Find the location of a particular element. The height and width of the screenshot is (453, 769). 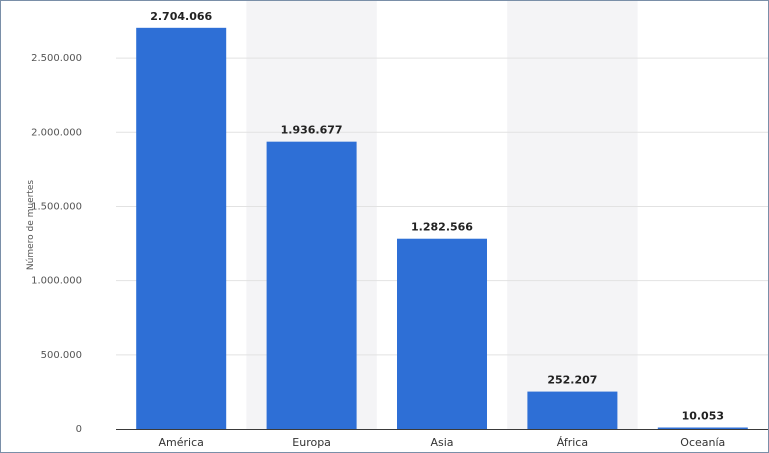

data-label: 2.704.066 is located at coordinates (181, 16).